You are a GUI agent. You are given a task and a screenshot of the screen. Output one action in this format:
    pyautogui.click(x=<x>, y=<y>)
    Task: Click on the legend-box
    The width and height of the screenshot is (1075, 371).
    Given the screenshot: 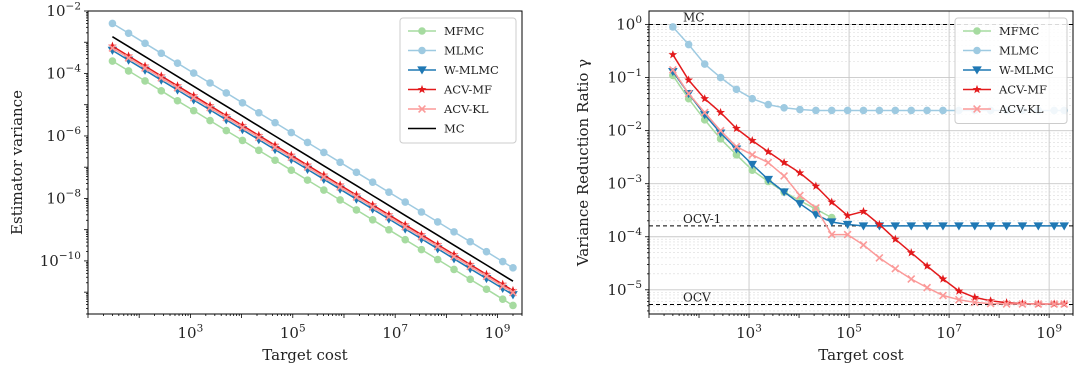 What is the action you would take?
    pyautogui.click(x=458, y=80)
    